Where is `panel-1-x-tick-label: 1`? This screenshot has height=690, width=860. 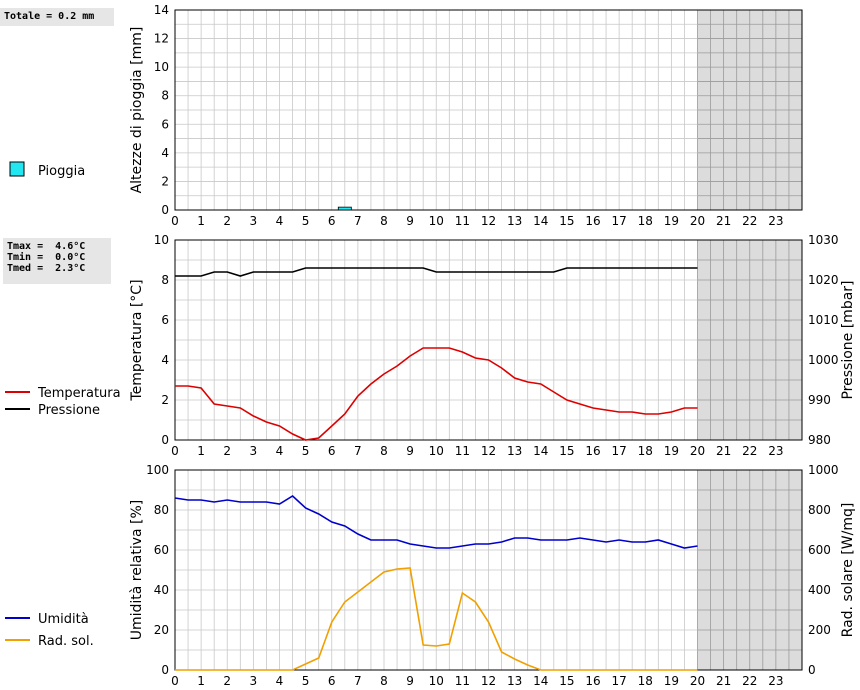 panel-1-x-tick-label: 1 is located at coordinates (201, 451).